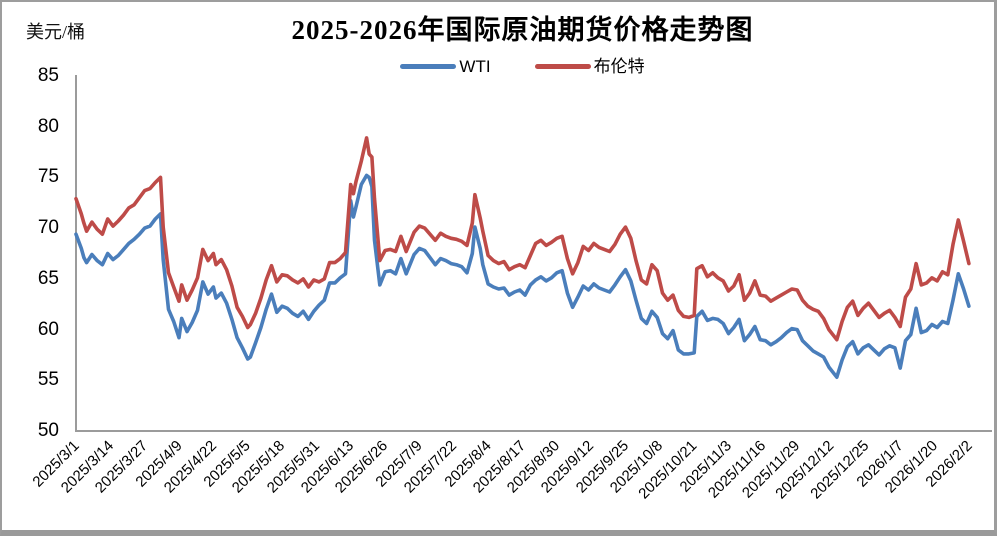  Describe the element at coordinates (56, 32) in the screenshot. I see `y-axis-unit-label: 美元/桶` at that location.